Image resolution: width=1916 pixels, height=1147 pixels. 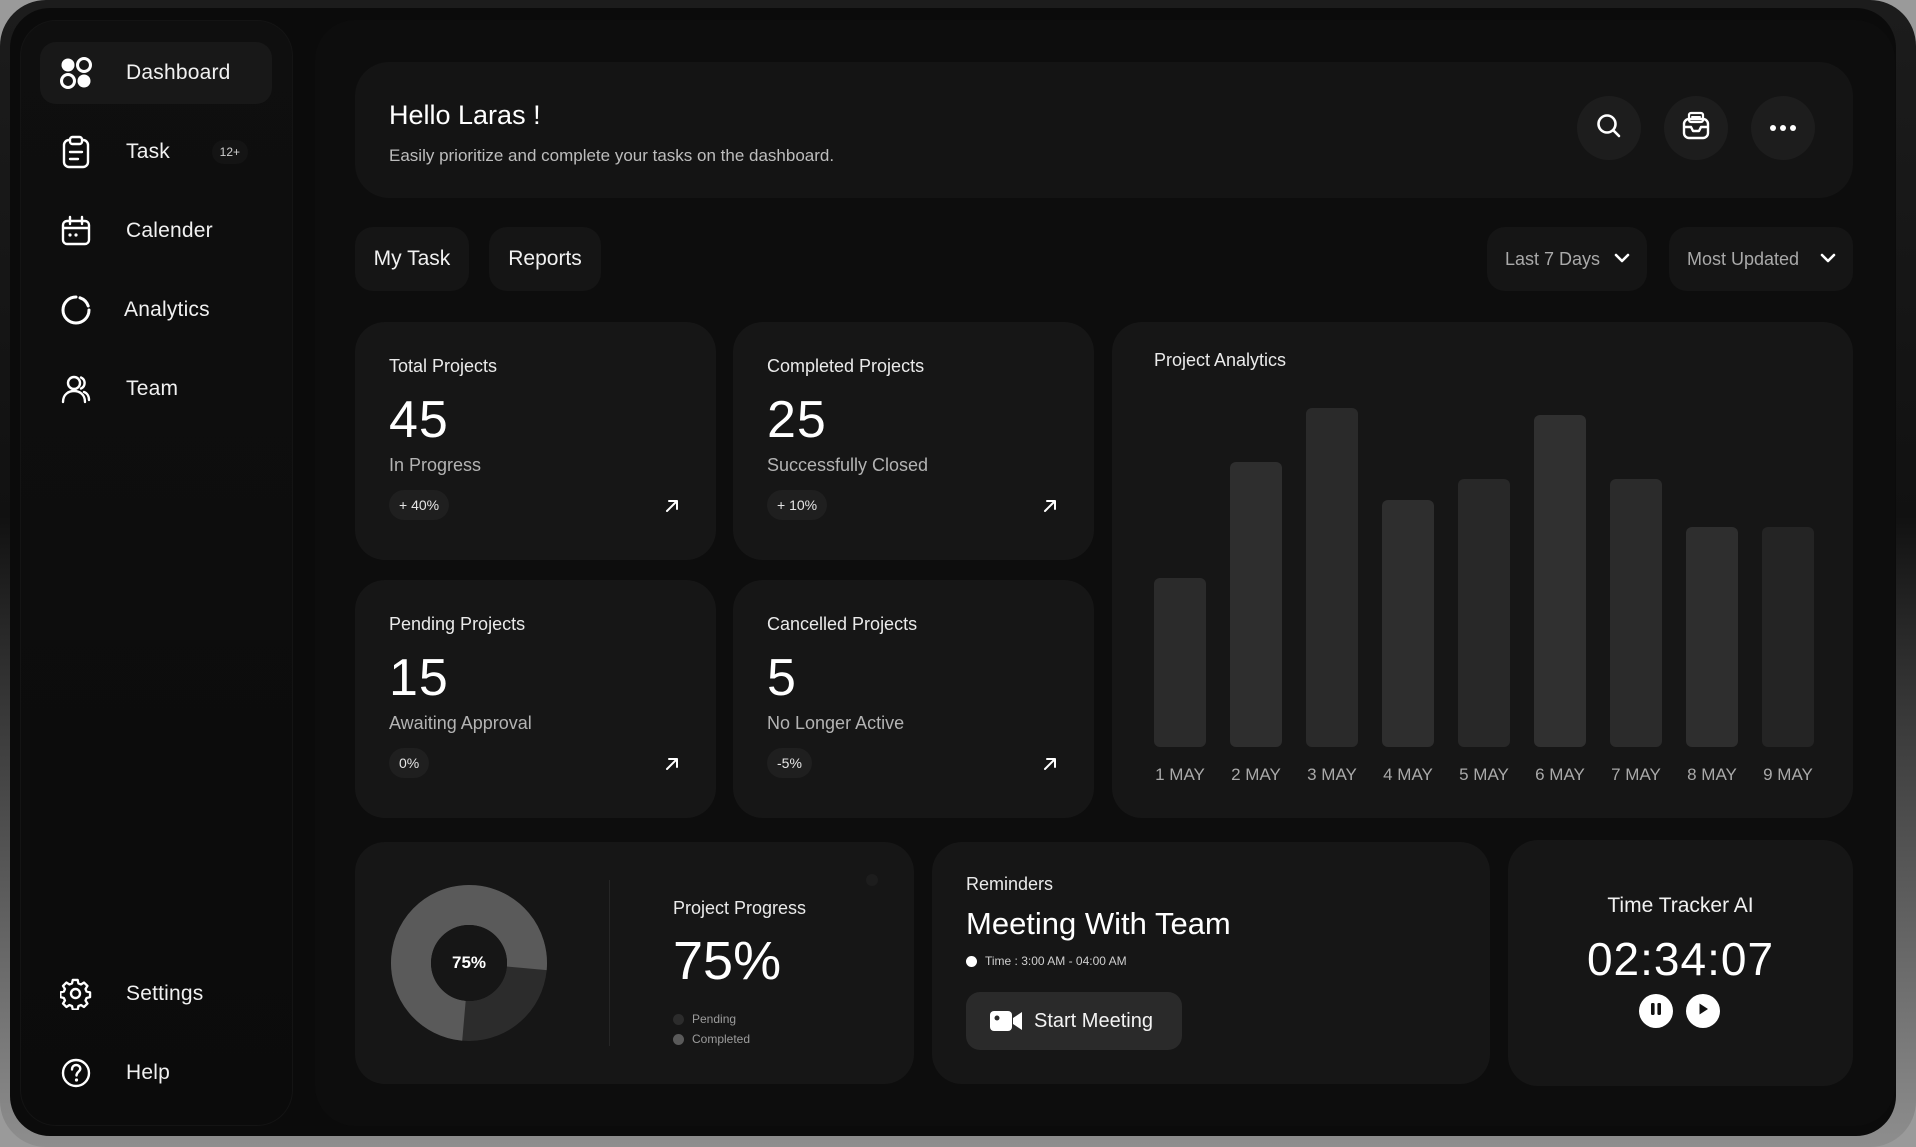 What do you see at coordinates (1484, 613) in the screenshot?
I see `bar-5-may` at bounding box center [1484, 613].